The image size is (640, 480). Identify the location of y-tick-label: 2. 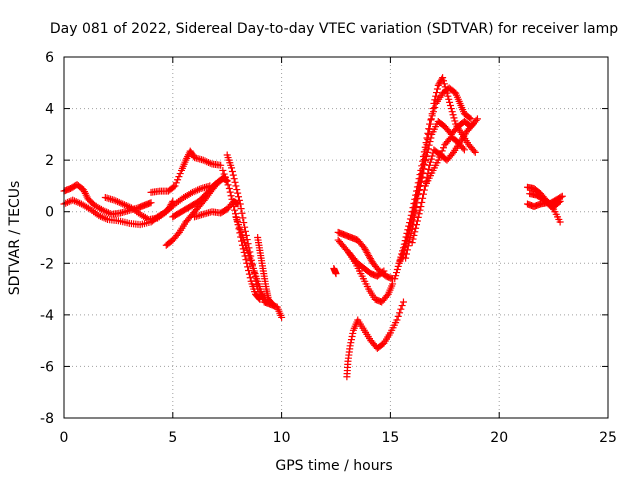
(49, 161).